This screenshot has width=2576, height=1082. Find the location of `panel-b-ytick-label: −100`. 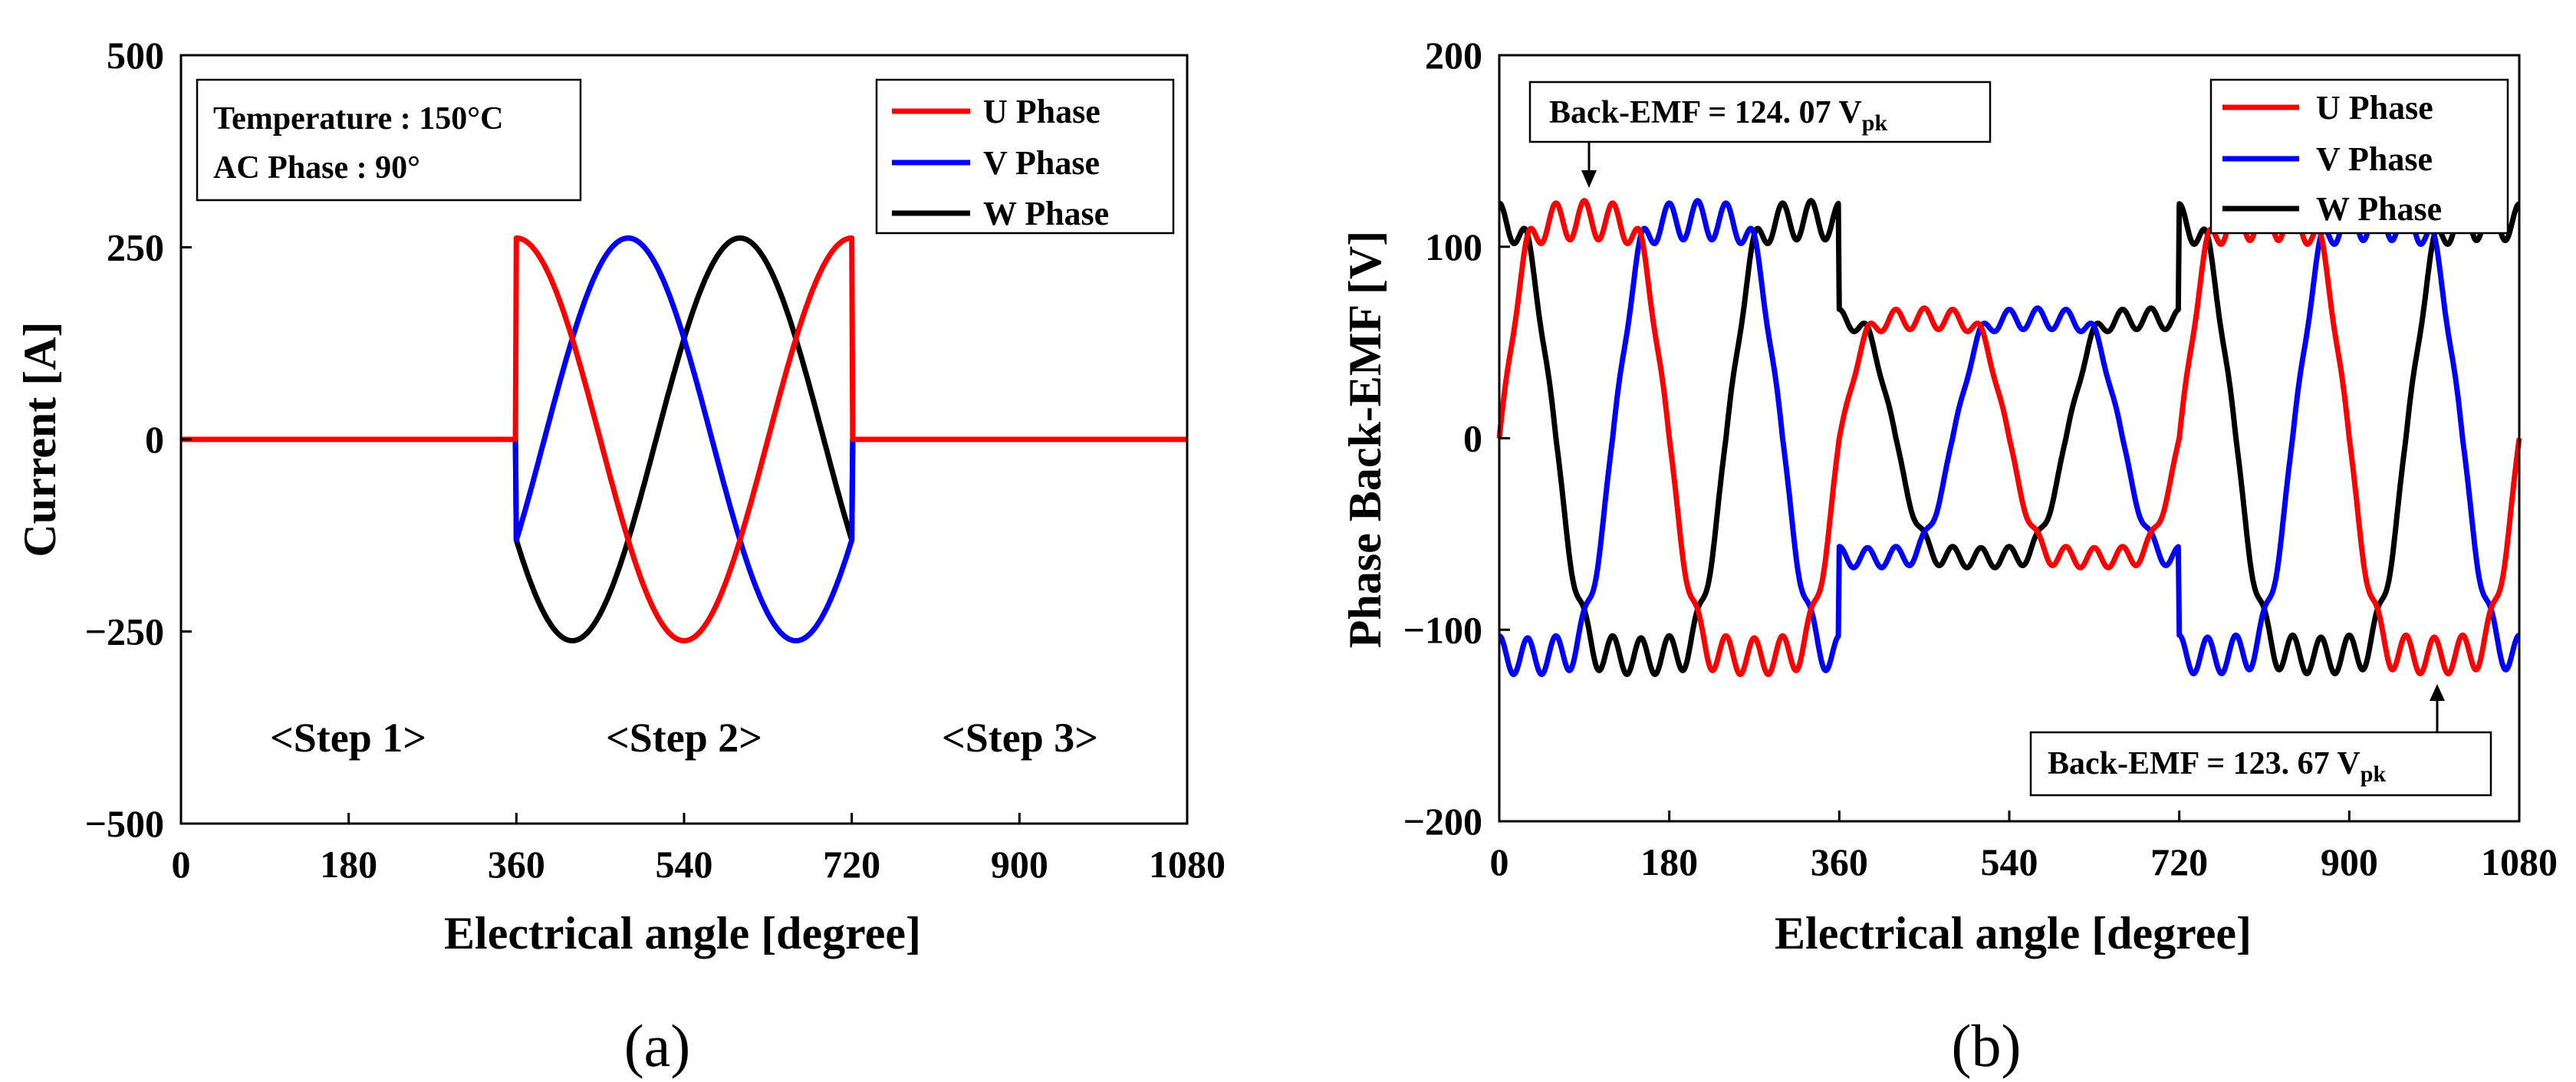

panel-b-ytick-label: −100 is located at coordinates (1443, 629).